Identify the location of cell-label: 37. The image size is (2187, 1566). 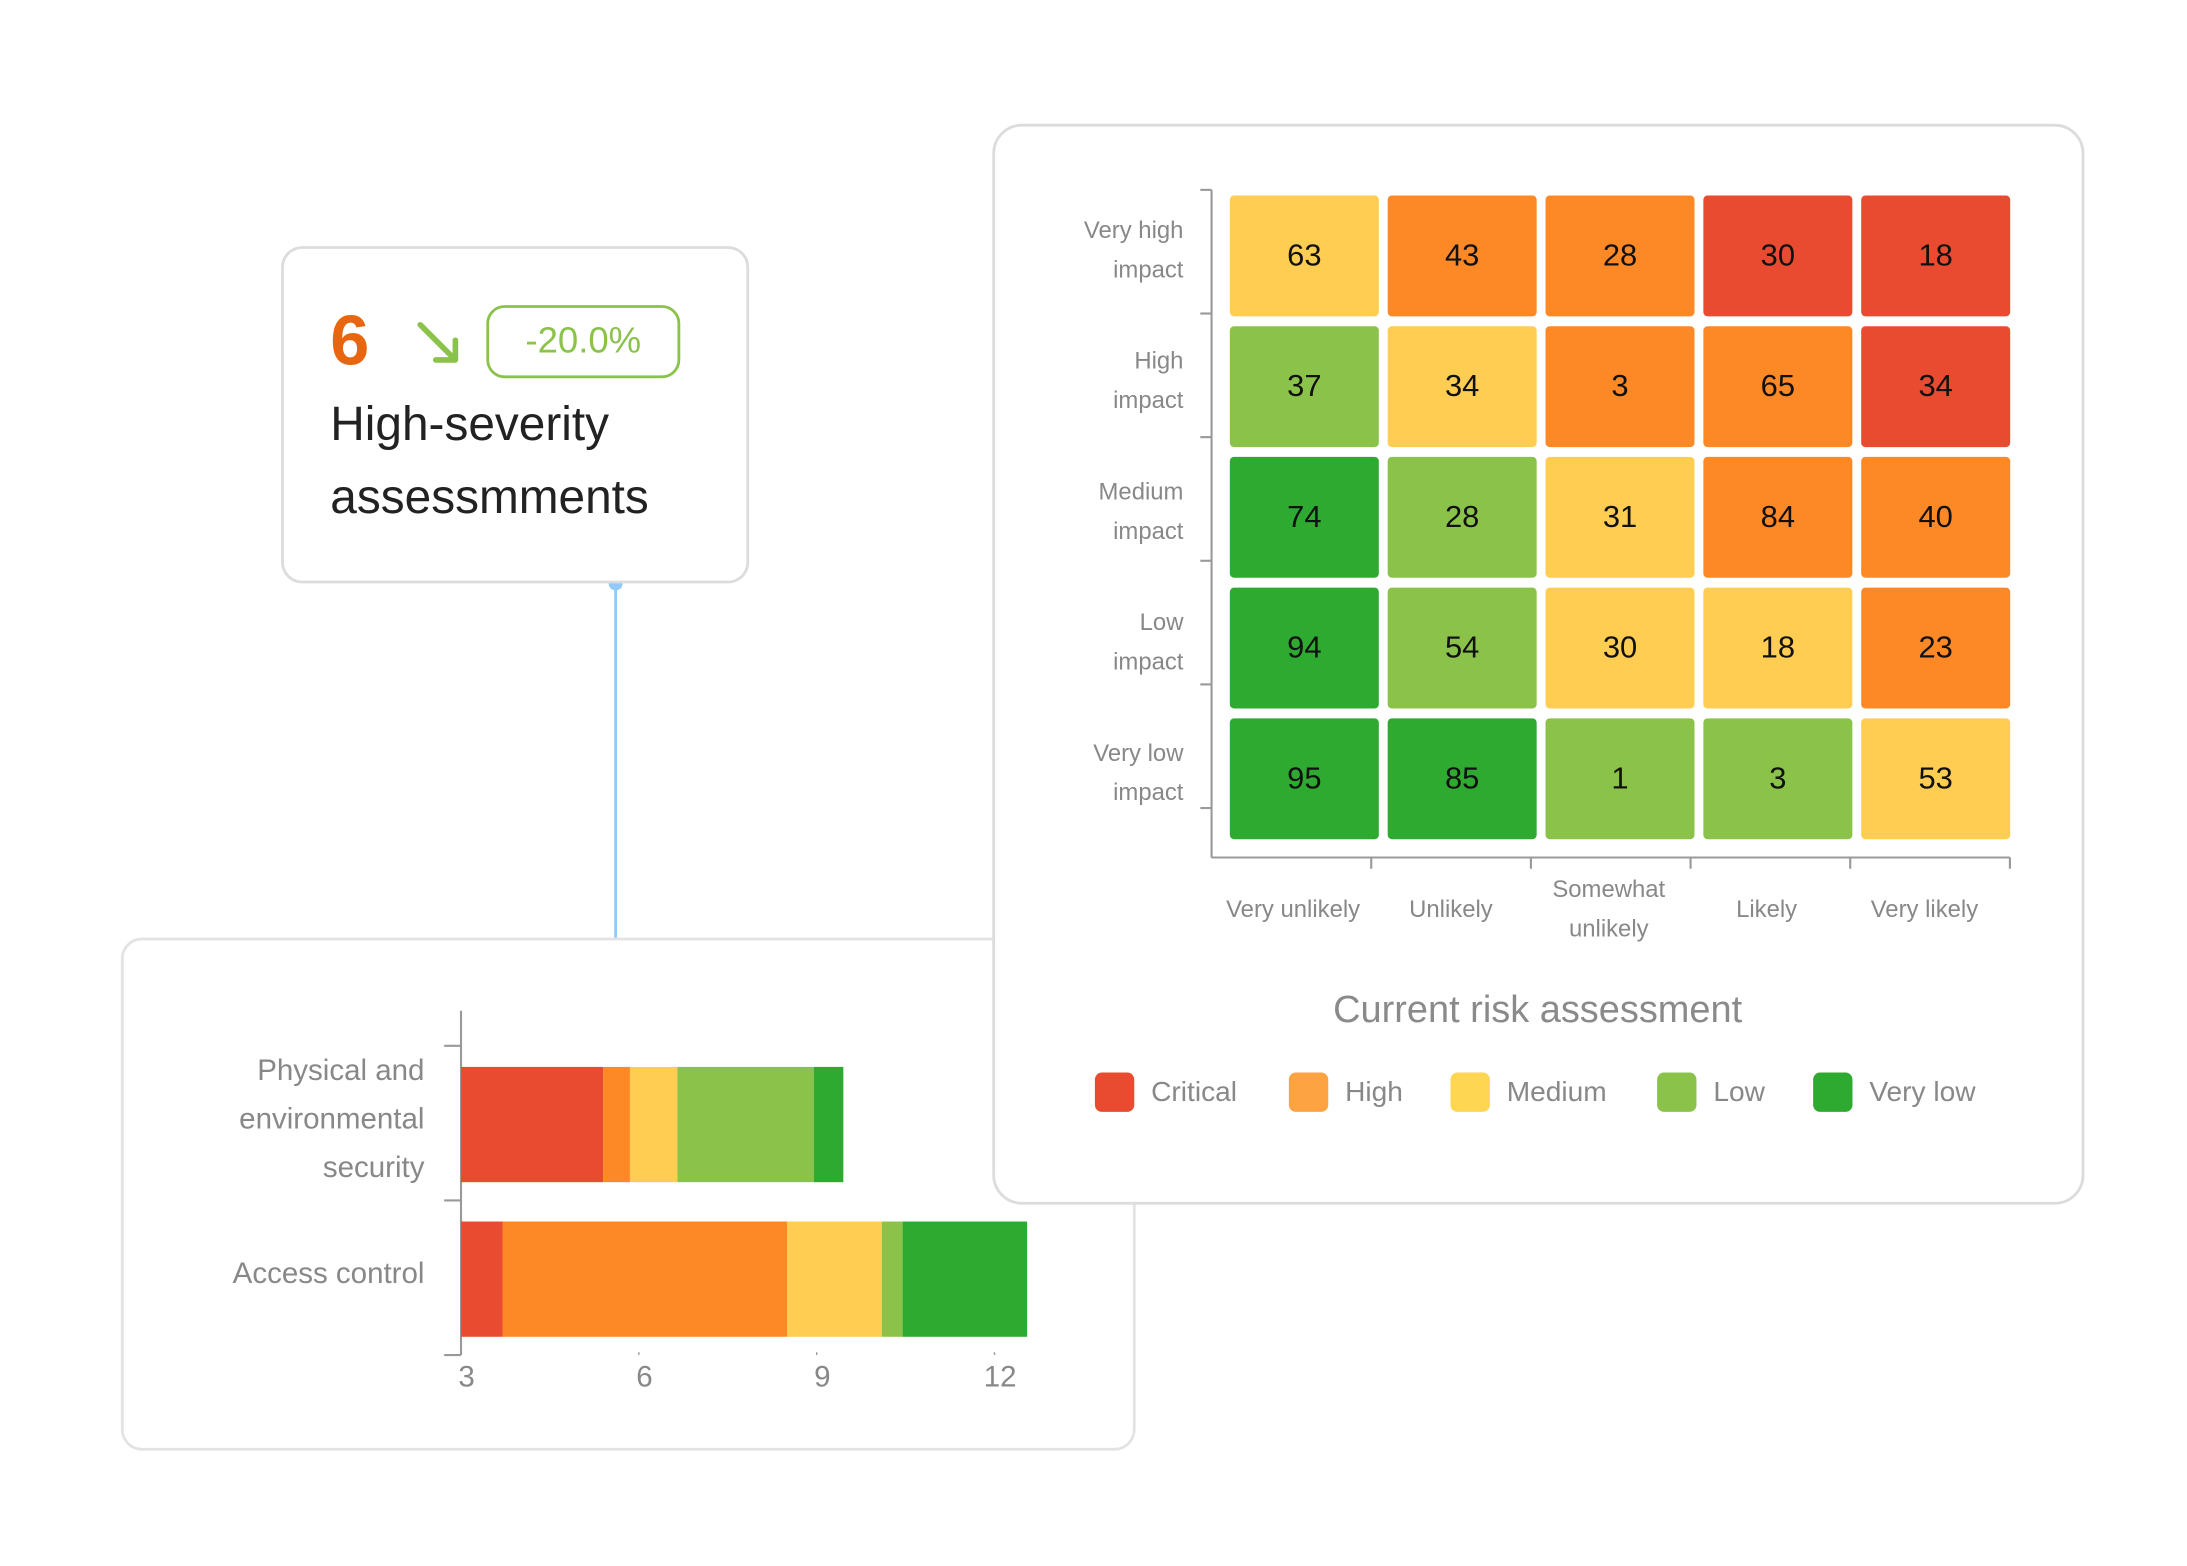
(1304, 385).